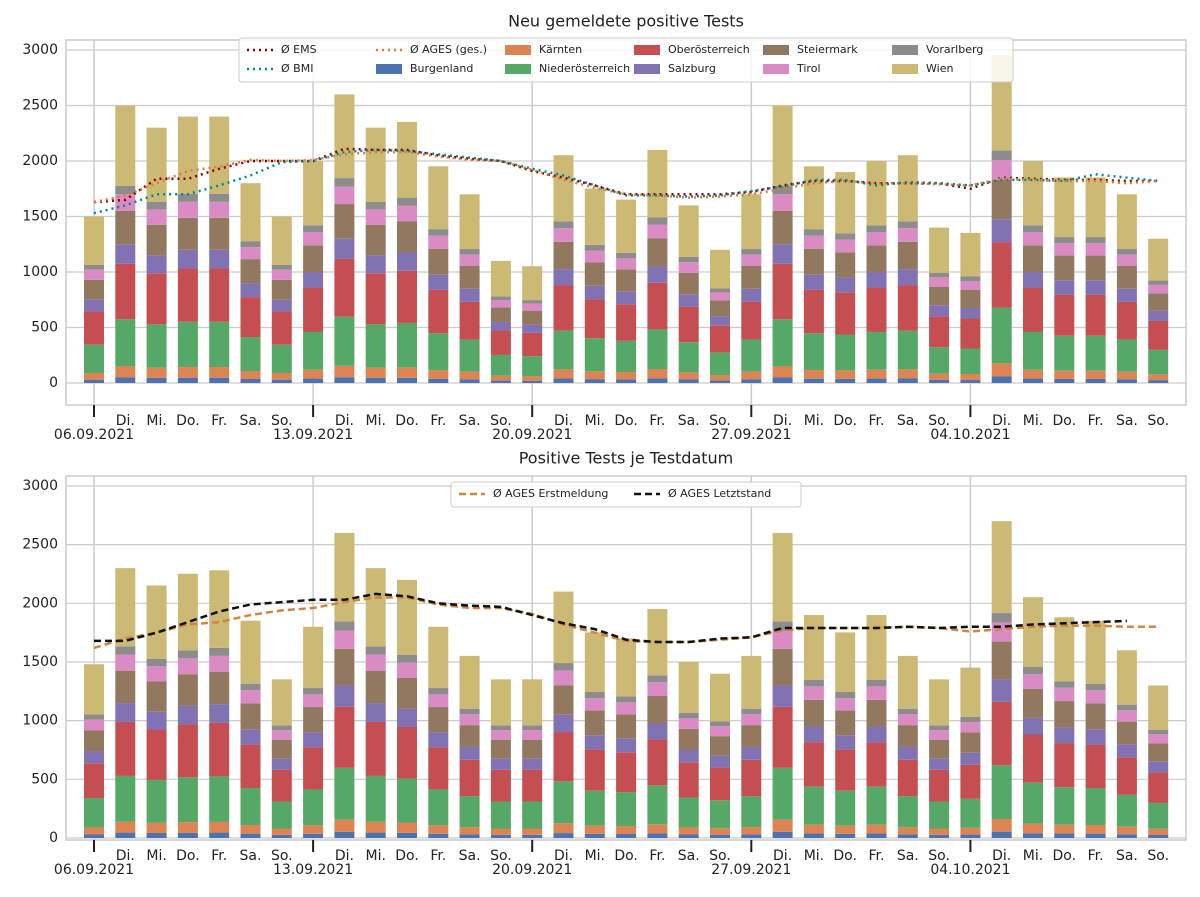  Describe the element at coordinates (939, 68) in the screenshot. I see `legend-label: Wien` at that location.